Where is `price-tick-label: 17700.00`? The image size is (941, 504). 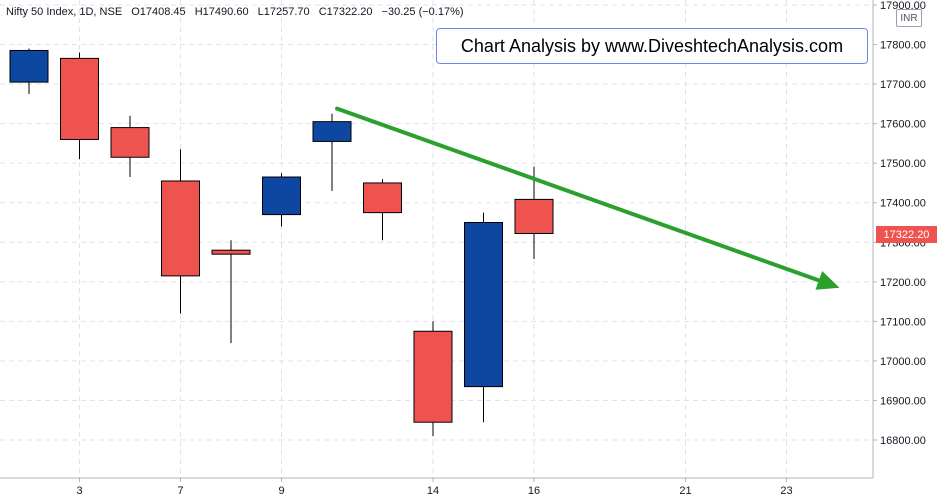
price-tick-label: 17700.00 is located at coordinates (903, 85).